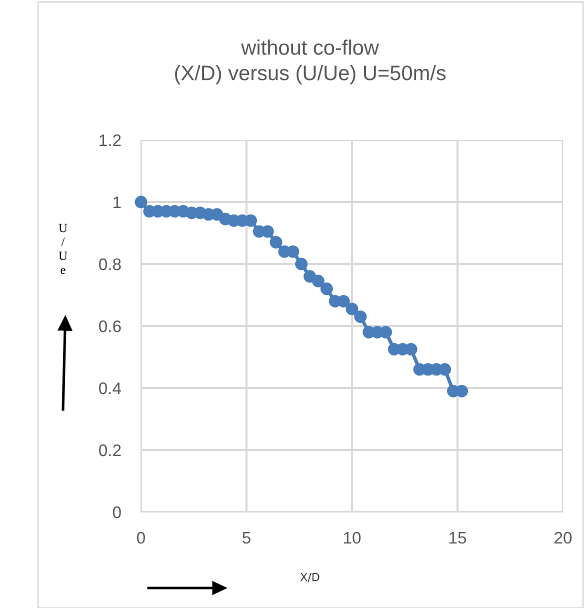  What do you see at coordinates (310, 62) in the screenshot?
I see `chart-title: without co-flow (X/D) versus (U/Ue) U=50m/s` at bounding box center [310, 62].